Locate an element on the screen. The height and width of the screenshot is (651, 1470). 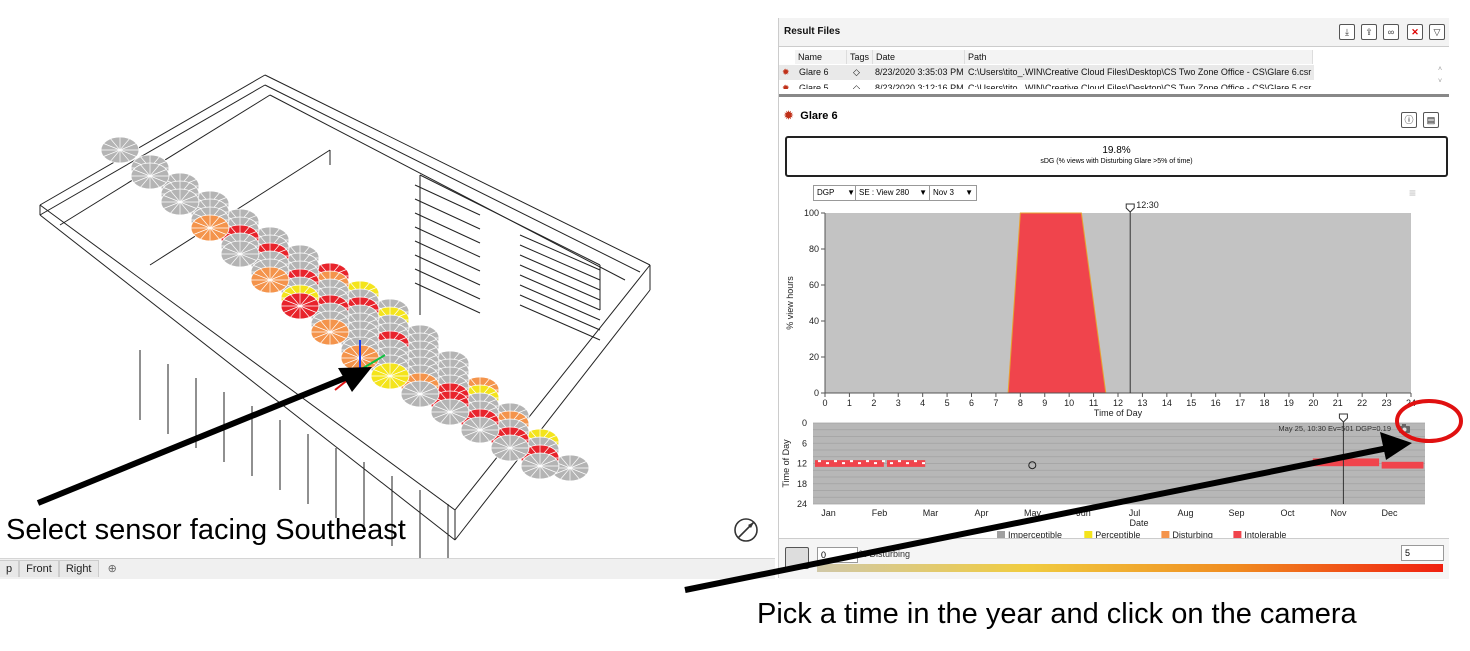
y-tick-label: 6 is located at coordinates (804, 443).